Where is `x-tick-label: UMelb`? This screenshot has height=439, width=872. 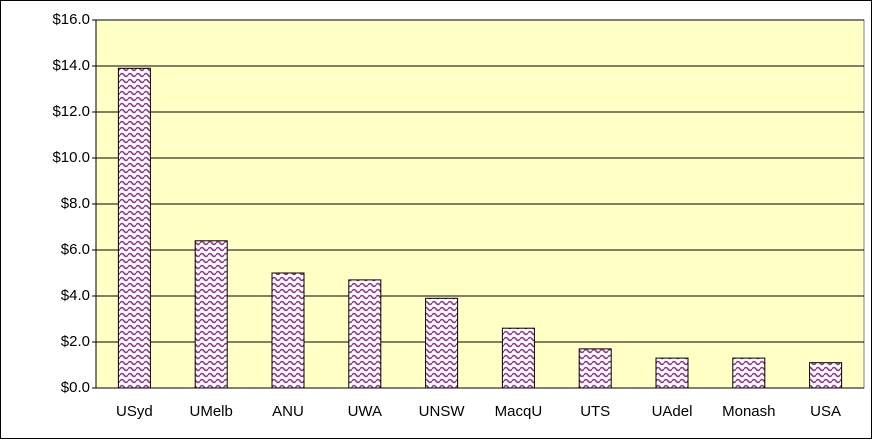 x-tick-label: UMelb is located at coordinates (211, 411).